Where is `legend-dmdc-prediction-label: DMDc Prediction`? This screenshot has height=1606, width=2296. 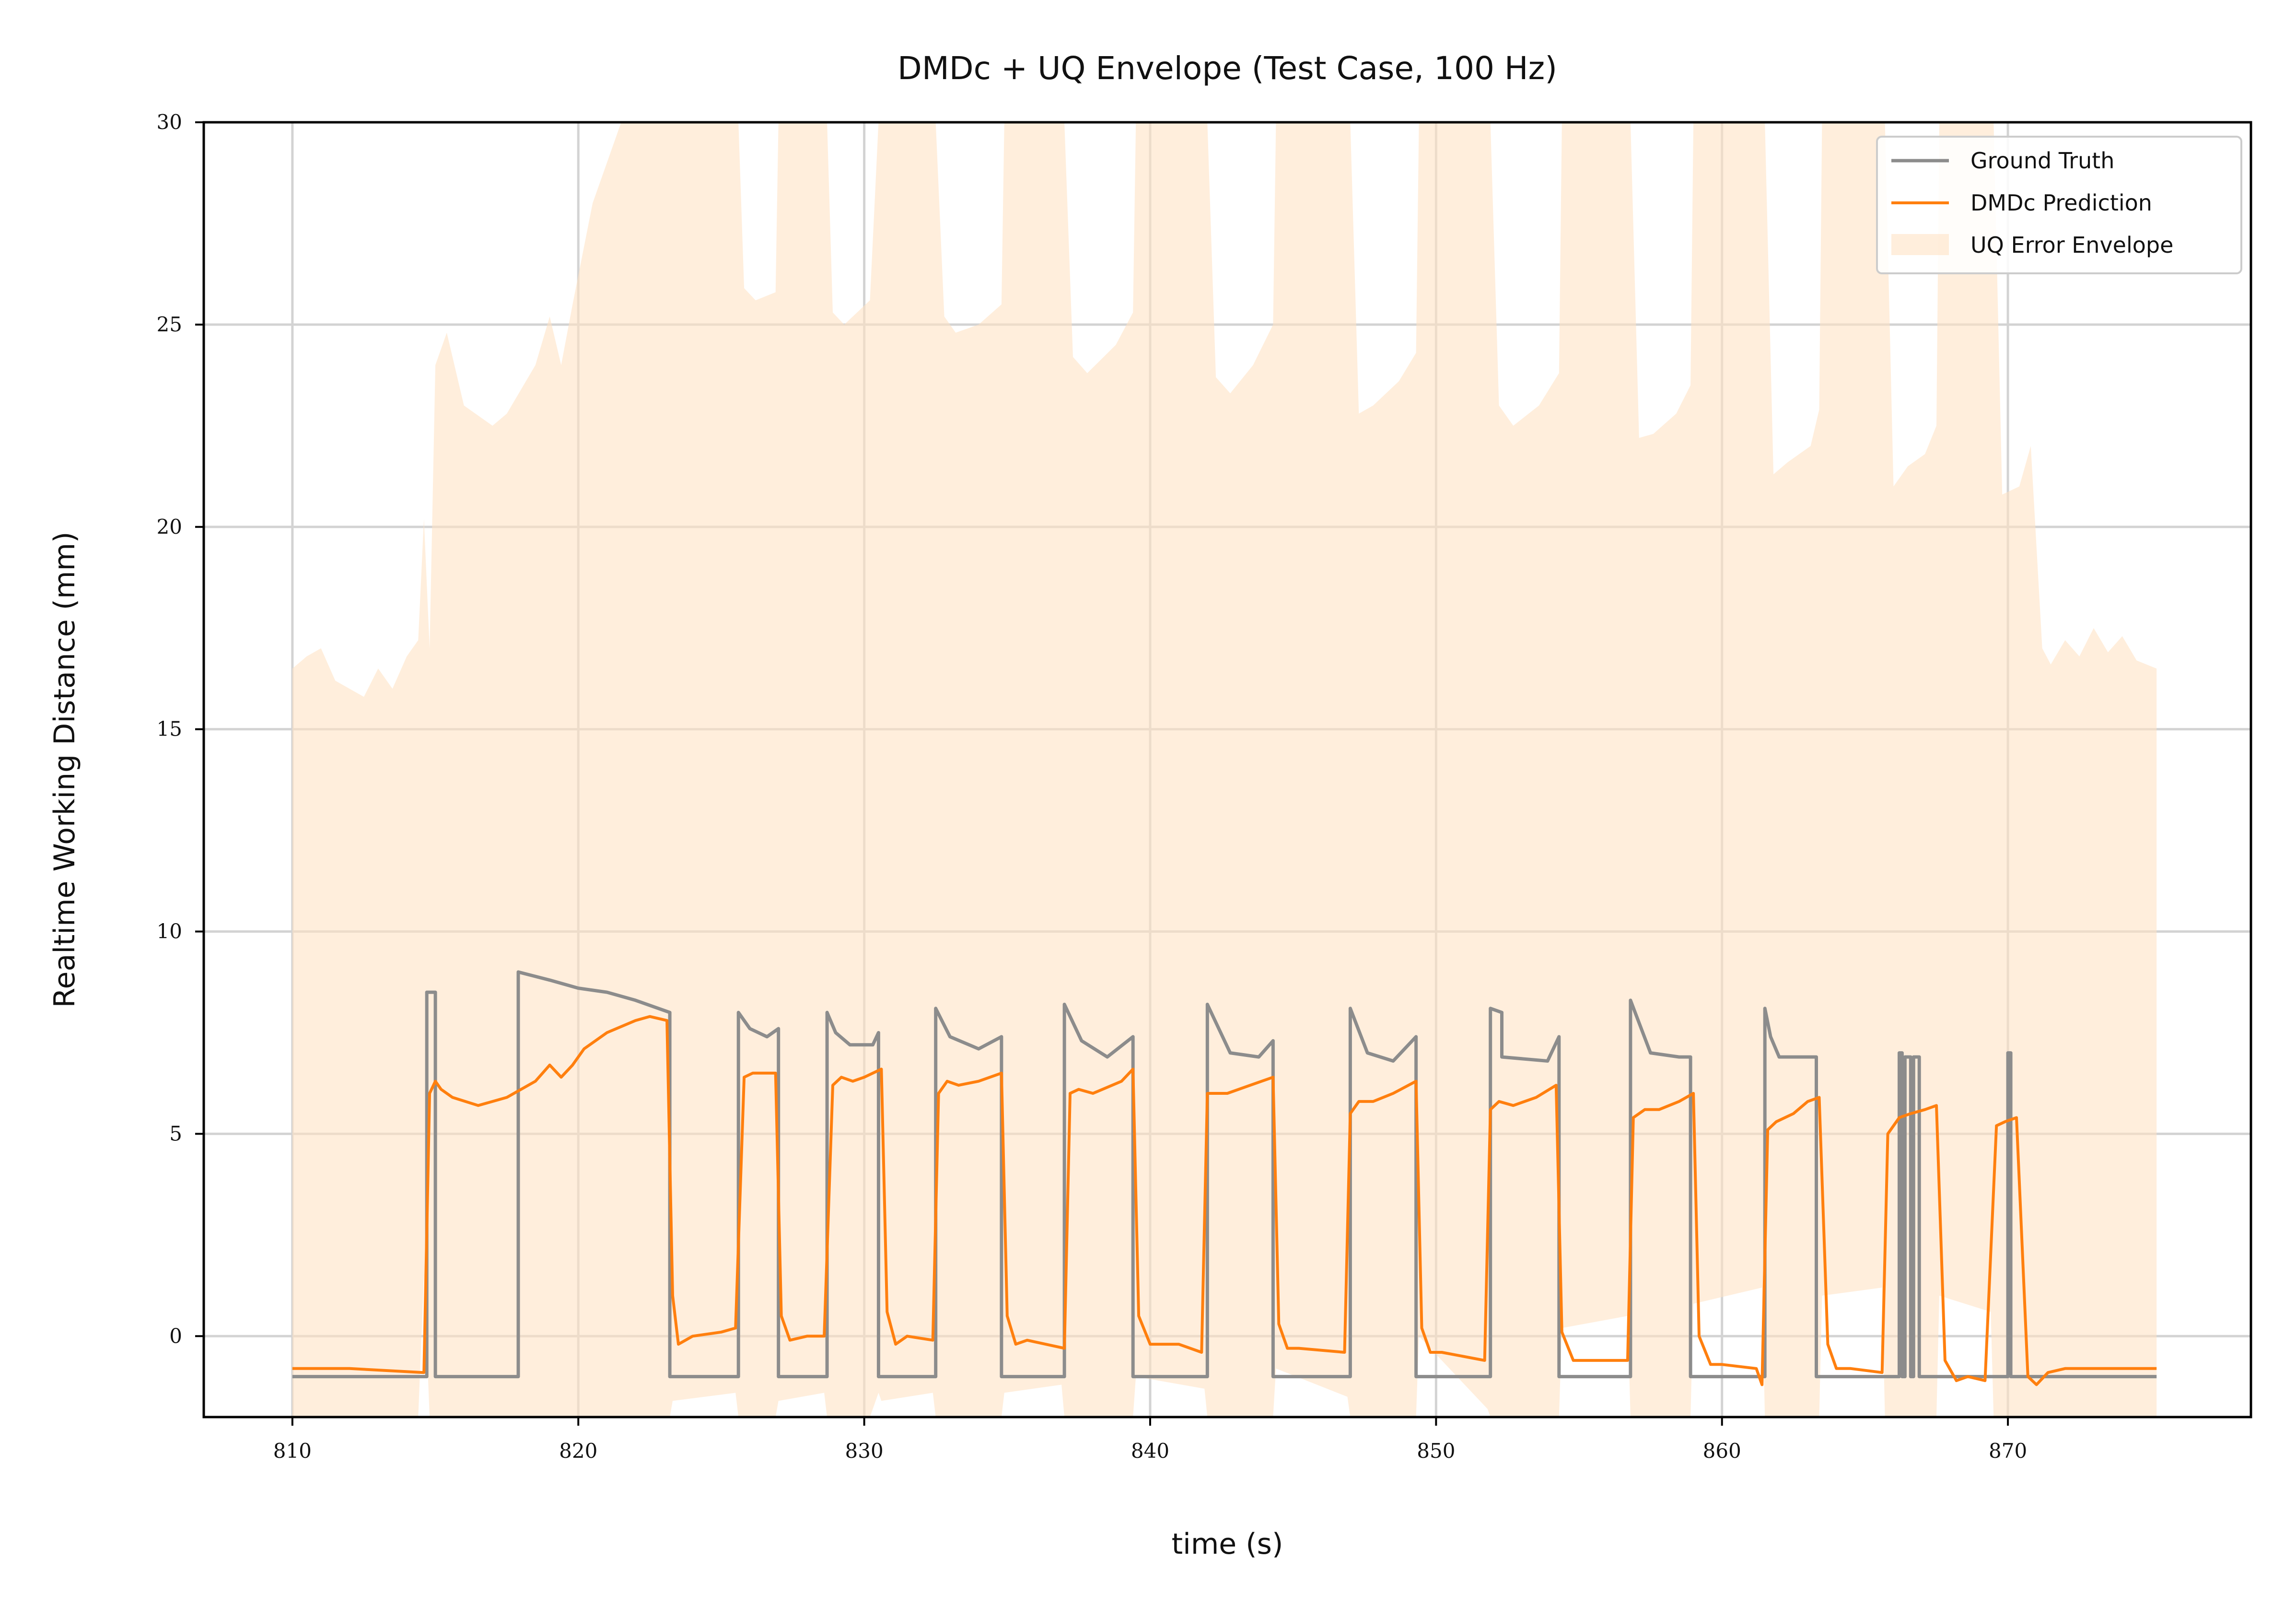
legend-dmdc-prediction-label: DMDc Prediction is located at coordinates (2061, 203).